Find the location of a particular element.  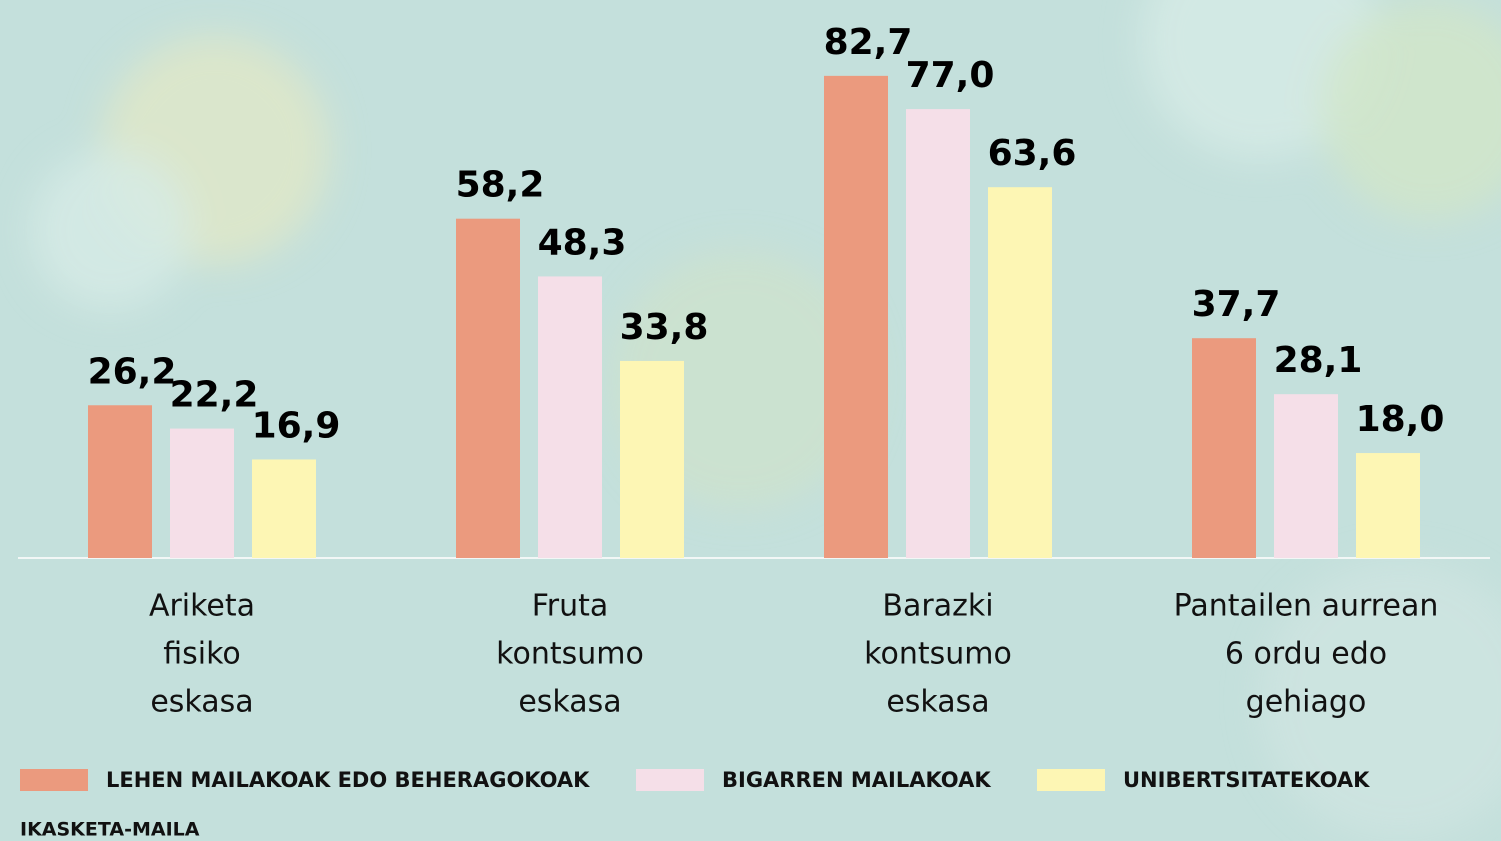

value-label: 18,0 is located at coordinates (1400, 419).